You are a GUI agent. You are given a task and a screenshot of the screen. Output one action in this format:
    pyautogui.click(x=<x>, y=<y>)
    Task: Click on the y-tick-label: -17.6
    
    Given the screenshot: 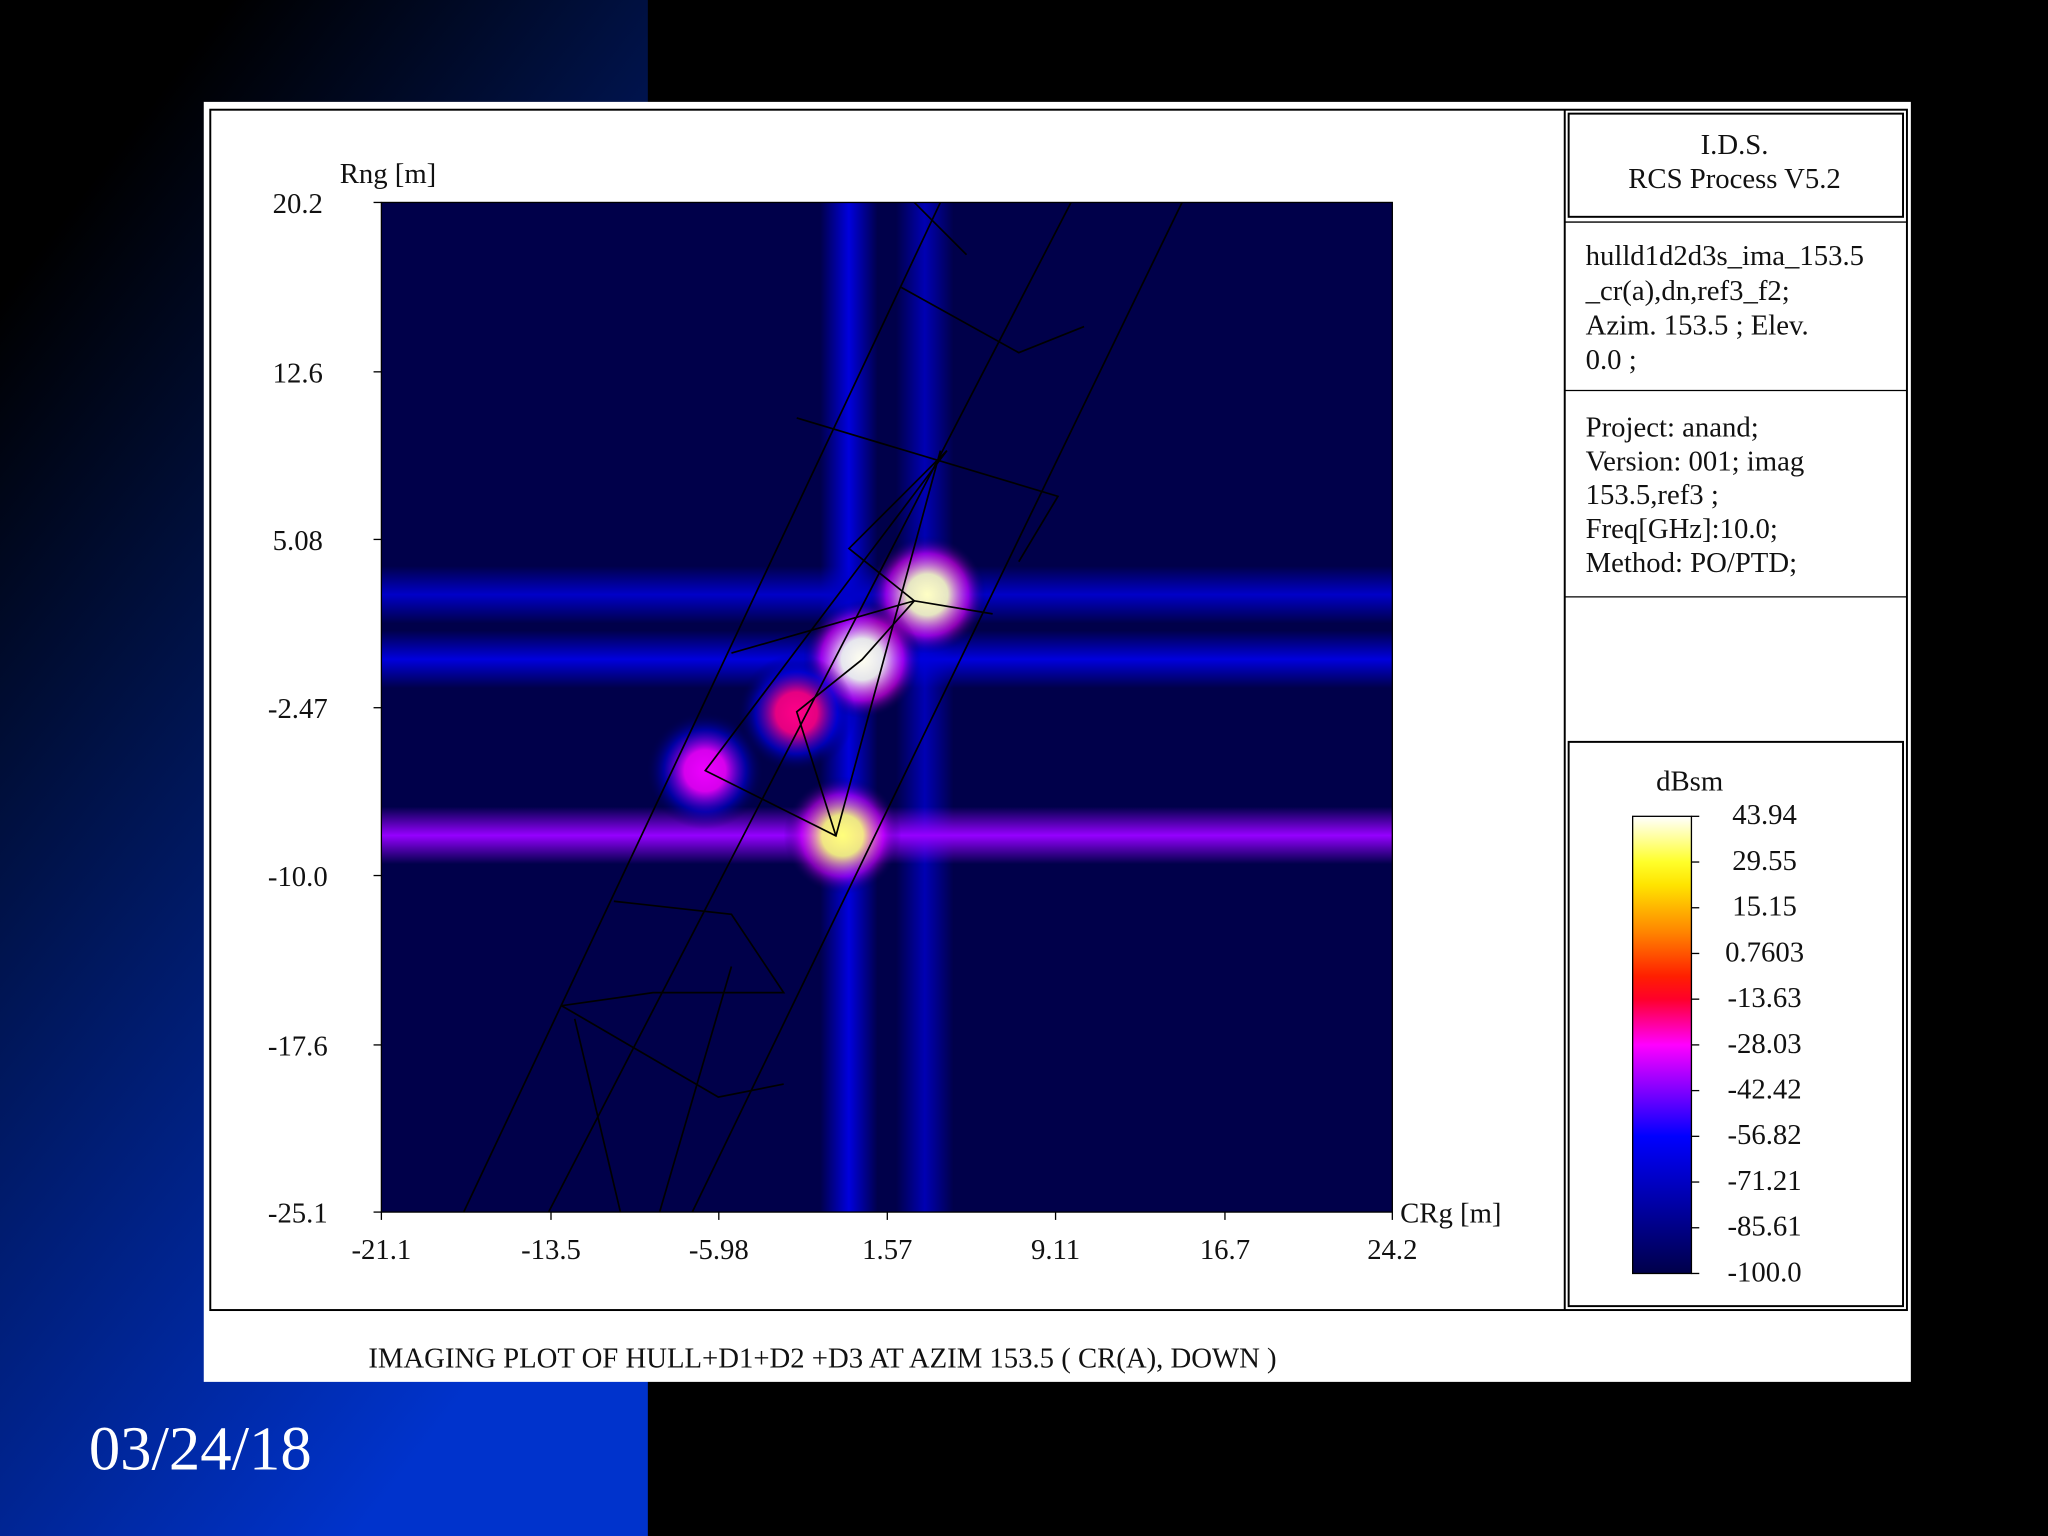 What is the action you would take?
    pyautogui.click(x=298, y=1046)
    